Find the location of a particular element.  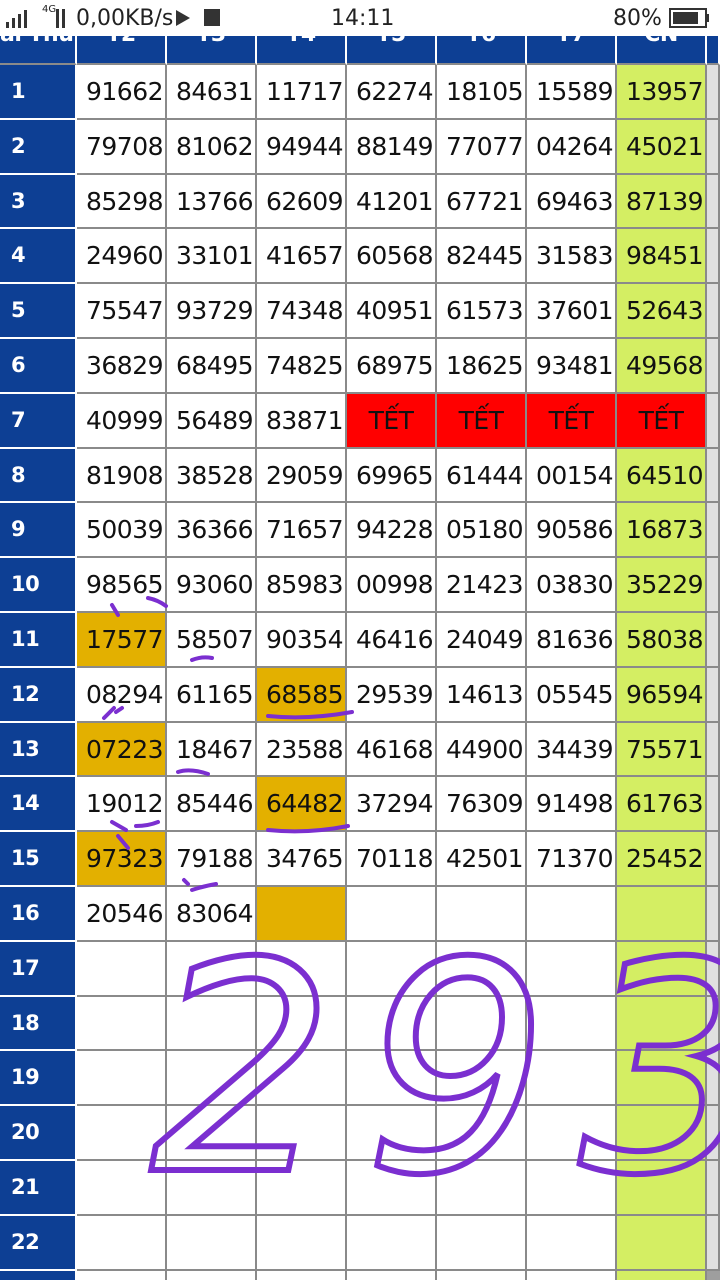

cell: 05545 is located at coordinates (572, 695).